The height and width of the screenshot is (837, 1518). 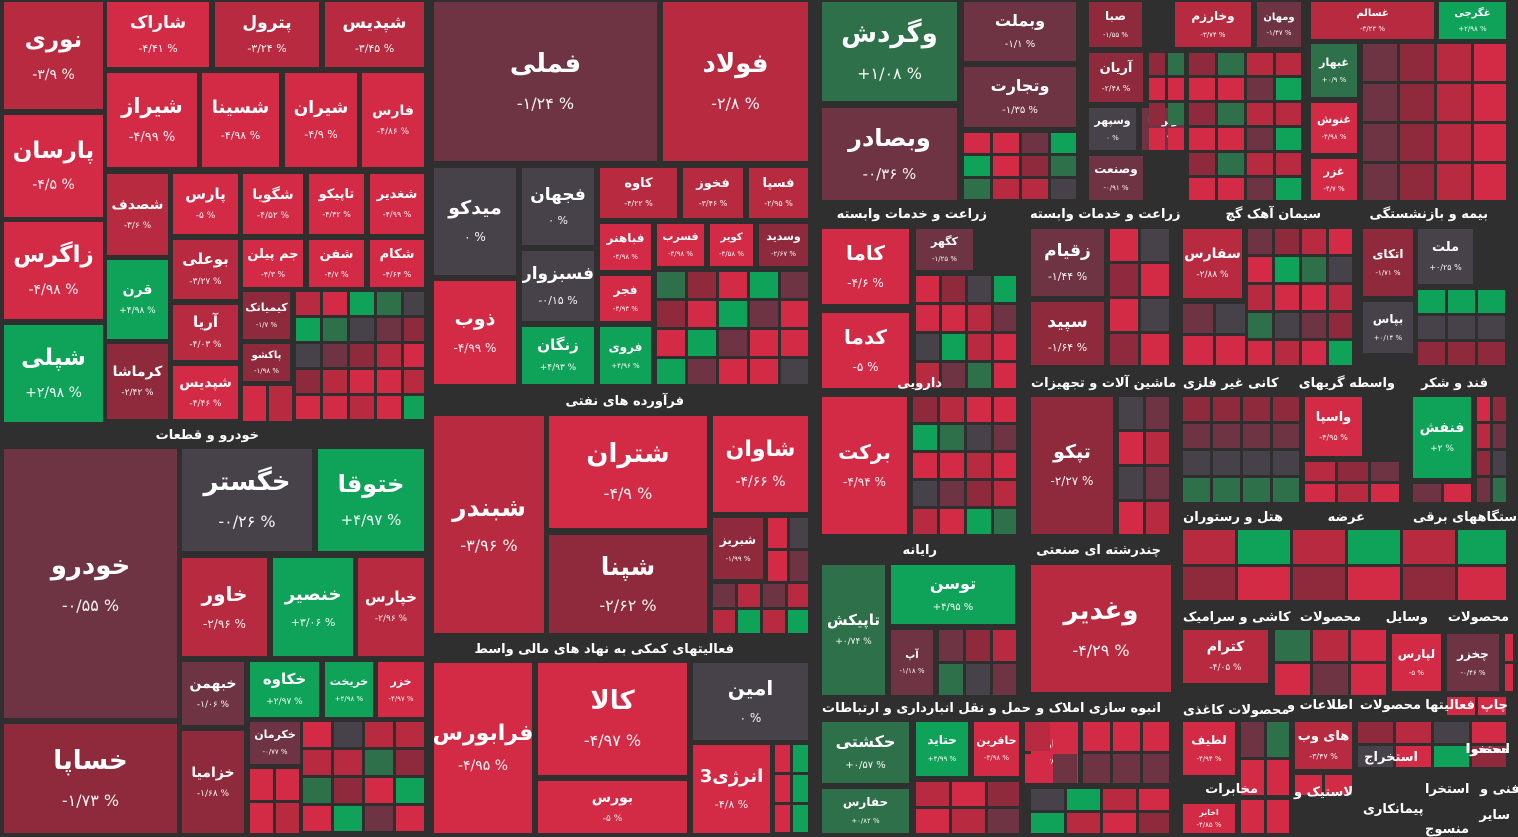 I want to click on stock-tile: شیران -۴/۹ %, so click(x=321, y=120).